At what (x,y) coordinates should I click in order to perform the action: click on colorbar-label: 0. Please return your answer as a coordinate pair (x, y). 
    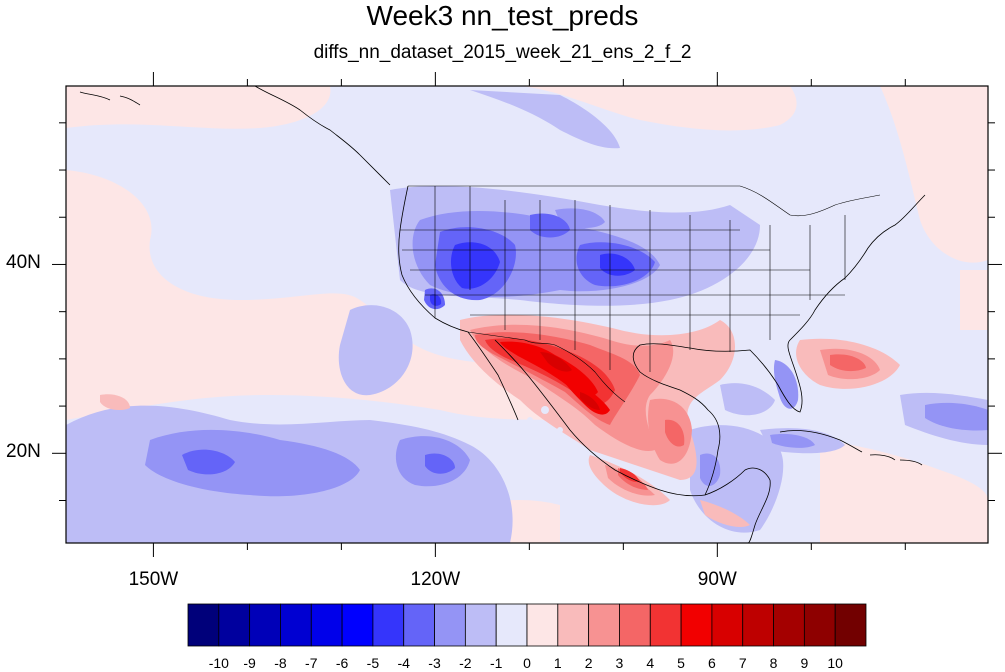
    Looking at the image, I should click on (527, 663).